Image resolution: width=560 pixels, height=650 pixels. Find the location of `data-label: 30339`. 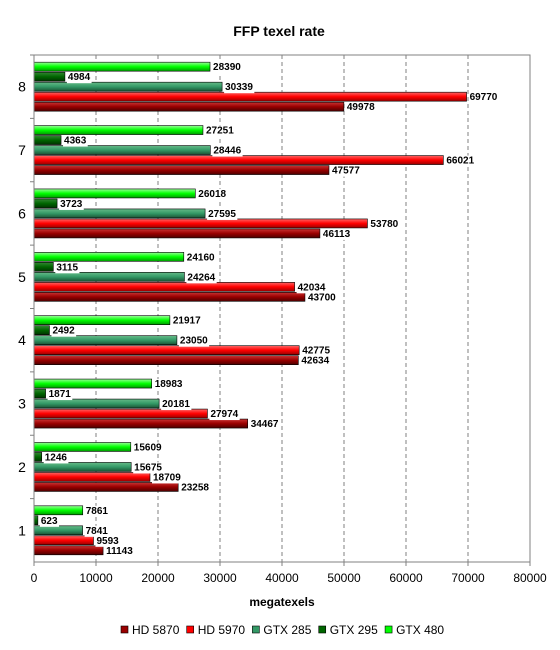

data-label: 30339 is located at coordinates (239, 87).